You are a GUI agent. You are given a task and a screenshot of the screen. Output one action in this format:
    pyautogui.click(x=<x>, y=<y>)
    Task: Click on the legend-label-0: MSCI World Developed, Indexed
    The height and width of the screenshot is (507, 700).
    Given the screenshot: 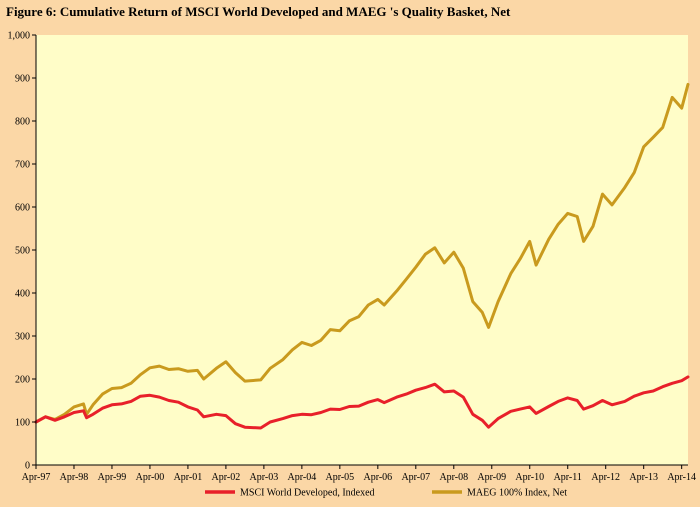 What is the action you would take?
    pyautogui.click(x=307, y=493)
    